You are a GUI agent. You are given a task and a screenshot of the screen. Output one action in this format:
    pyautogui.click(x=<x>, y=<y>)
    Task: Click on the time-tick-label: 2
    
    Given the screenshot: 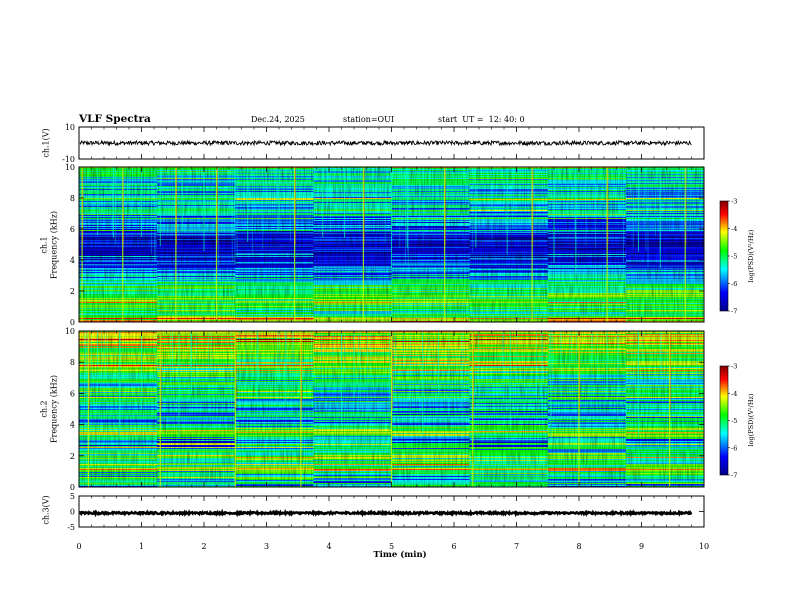 What is the action you would take?
    pyautogui.click(x=203, y=546)
    